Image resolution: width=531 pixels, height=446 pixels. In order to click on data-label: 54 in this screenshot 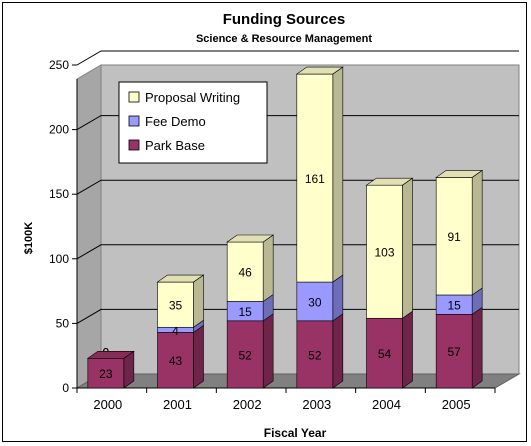, I will do `click(385, 354)`.